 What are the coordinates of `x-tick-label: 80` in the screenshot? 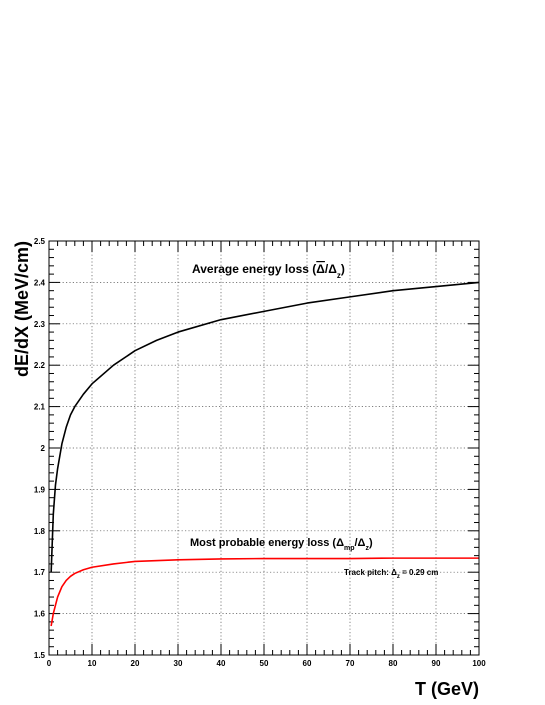 It's located at (393, 663).